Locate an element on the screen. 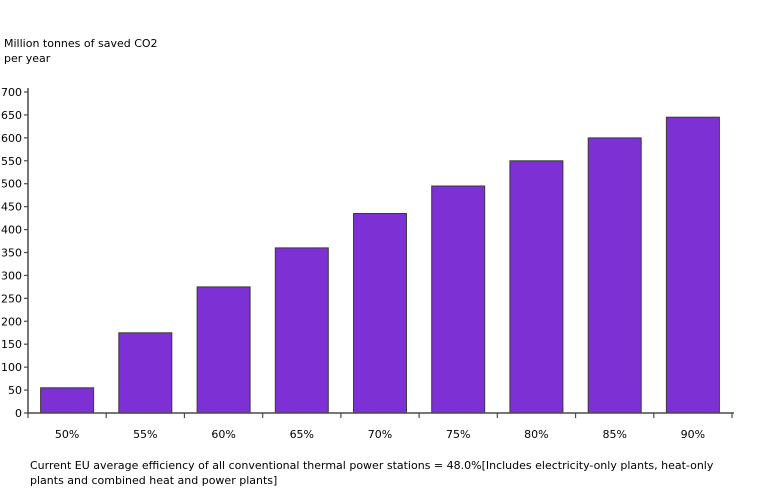  x-axis-tick-label: 75% is located at coordinates (458, 434).